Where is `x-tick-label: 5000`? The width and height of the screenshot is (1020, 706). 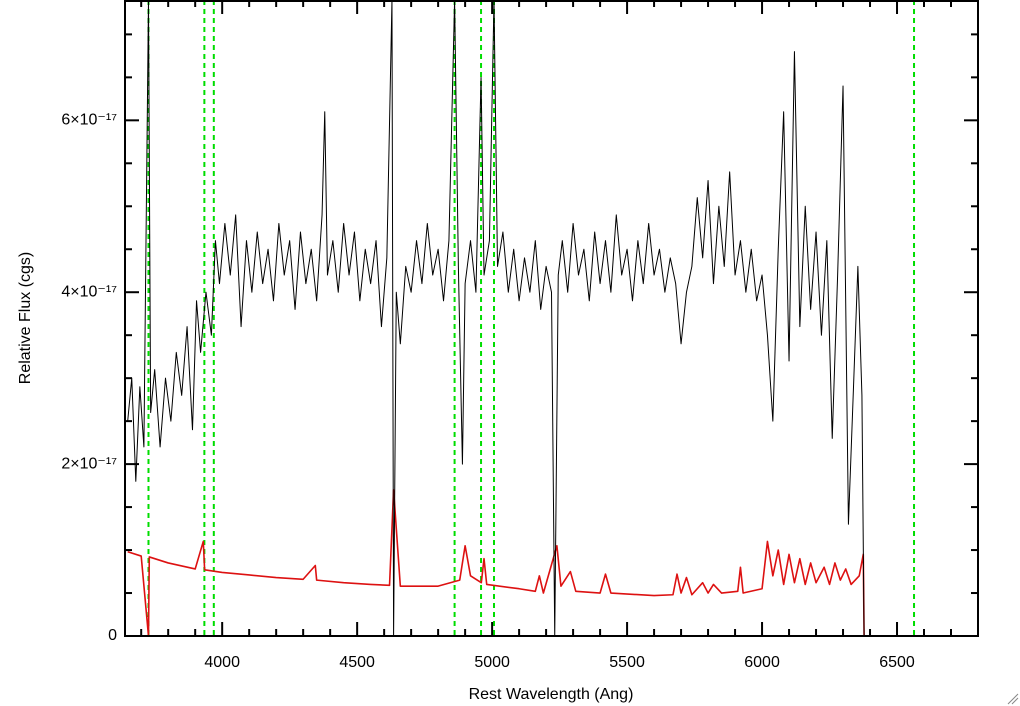 x-tick-label: 5000 is located at coordinates (492, 662).